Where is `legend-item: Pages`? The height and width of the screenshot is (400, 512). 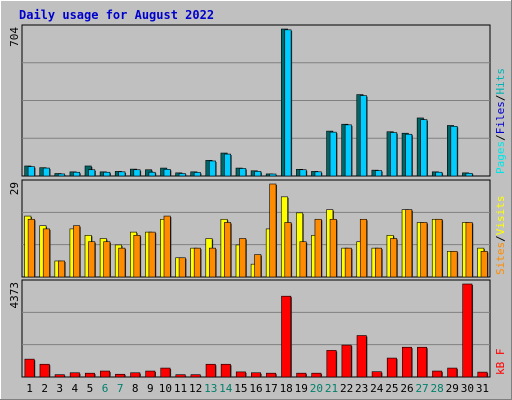 legend-item: Pages is located at coordinates (500, 157).